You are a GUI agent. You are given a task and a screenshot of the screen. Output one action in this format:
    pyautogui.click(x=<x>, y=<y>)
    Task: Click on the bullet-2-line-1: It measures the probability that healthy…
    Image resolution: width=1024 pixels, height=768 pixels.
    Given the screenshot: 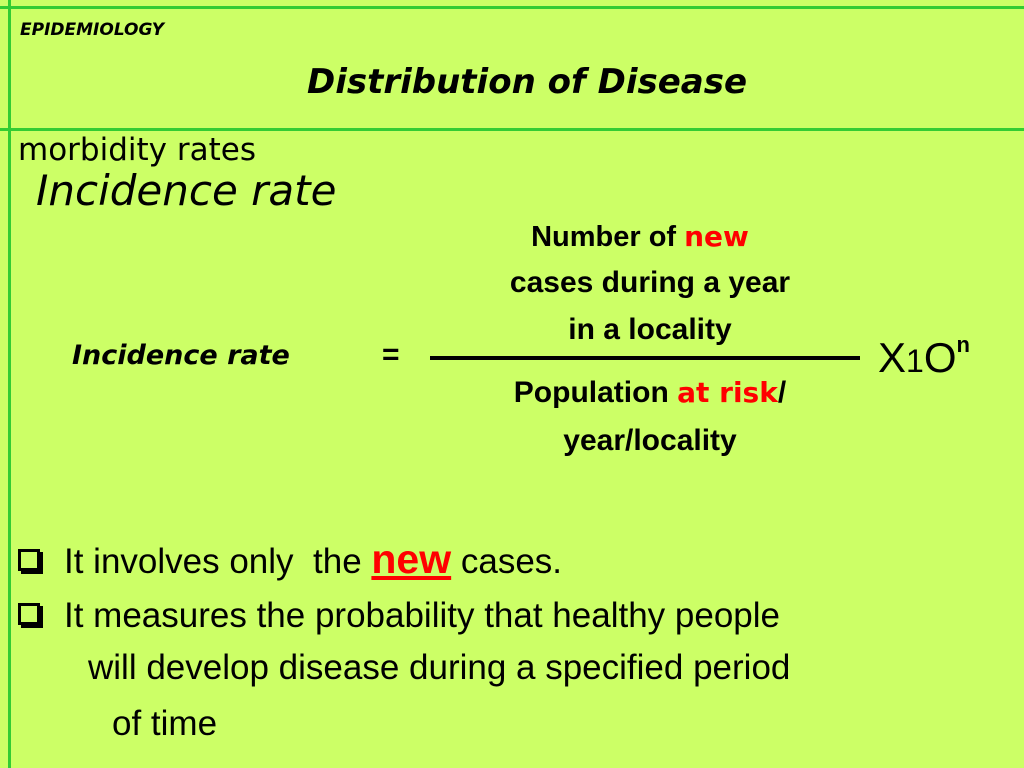 What is the action you would take?
    pyautogui.click(x=422, y=615)
    